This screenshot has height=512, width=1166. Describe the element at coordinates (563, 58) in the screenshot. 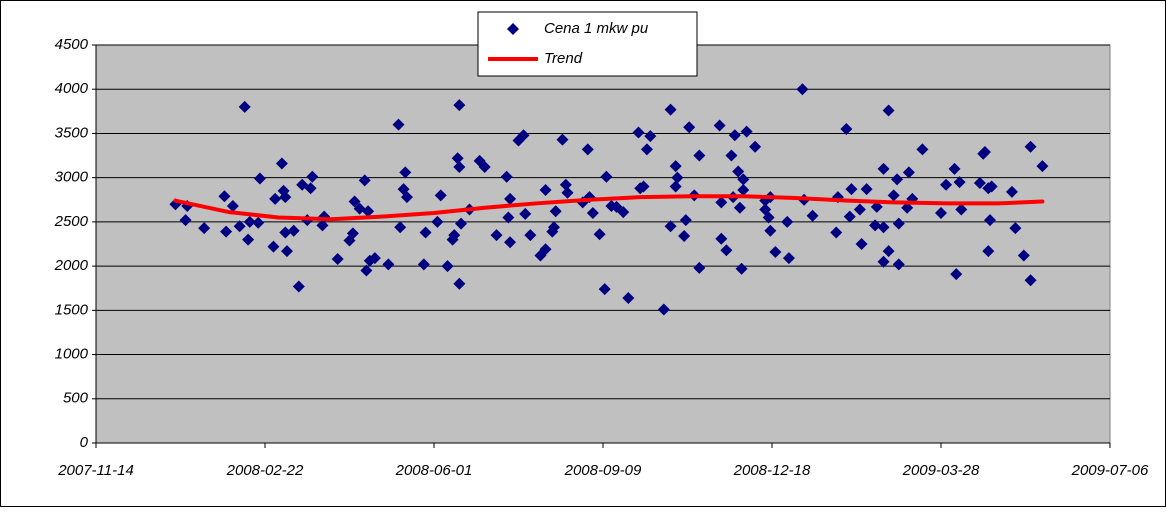

I see `legend-label: Trend` at that location.